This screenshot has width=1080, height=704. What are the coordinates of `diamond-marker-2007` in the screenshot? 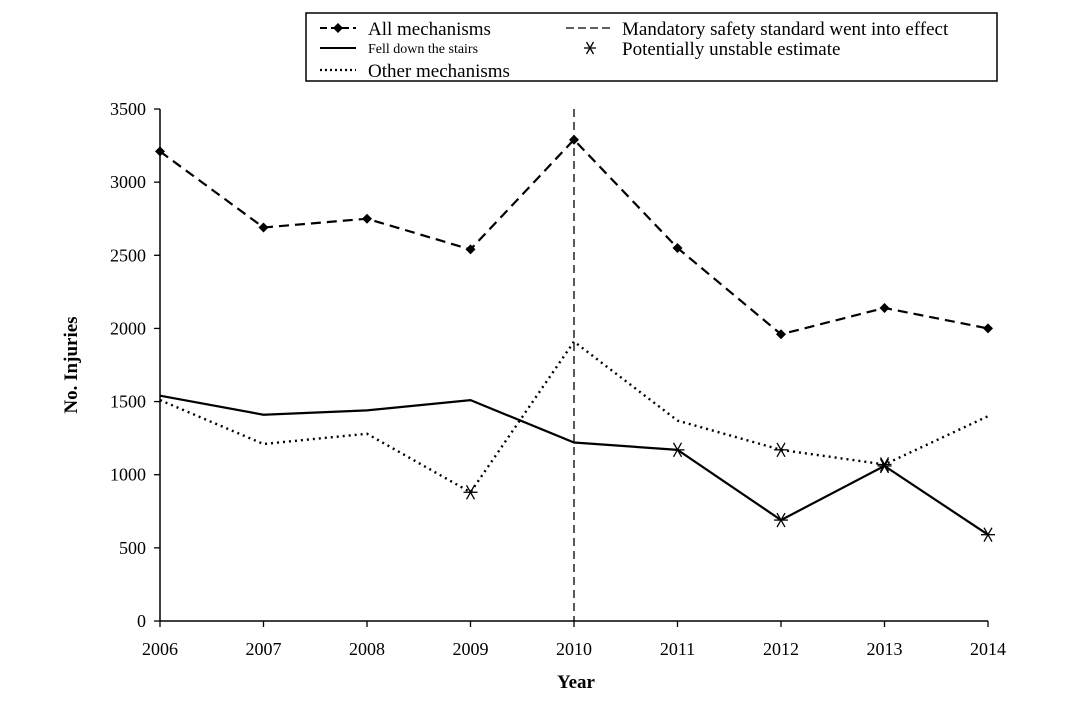 It's located at (263, 227).